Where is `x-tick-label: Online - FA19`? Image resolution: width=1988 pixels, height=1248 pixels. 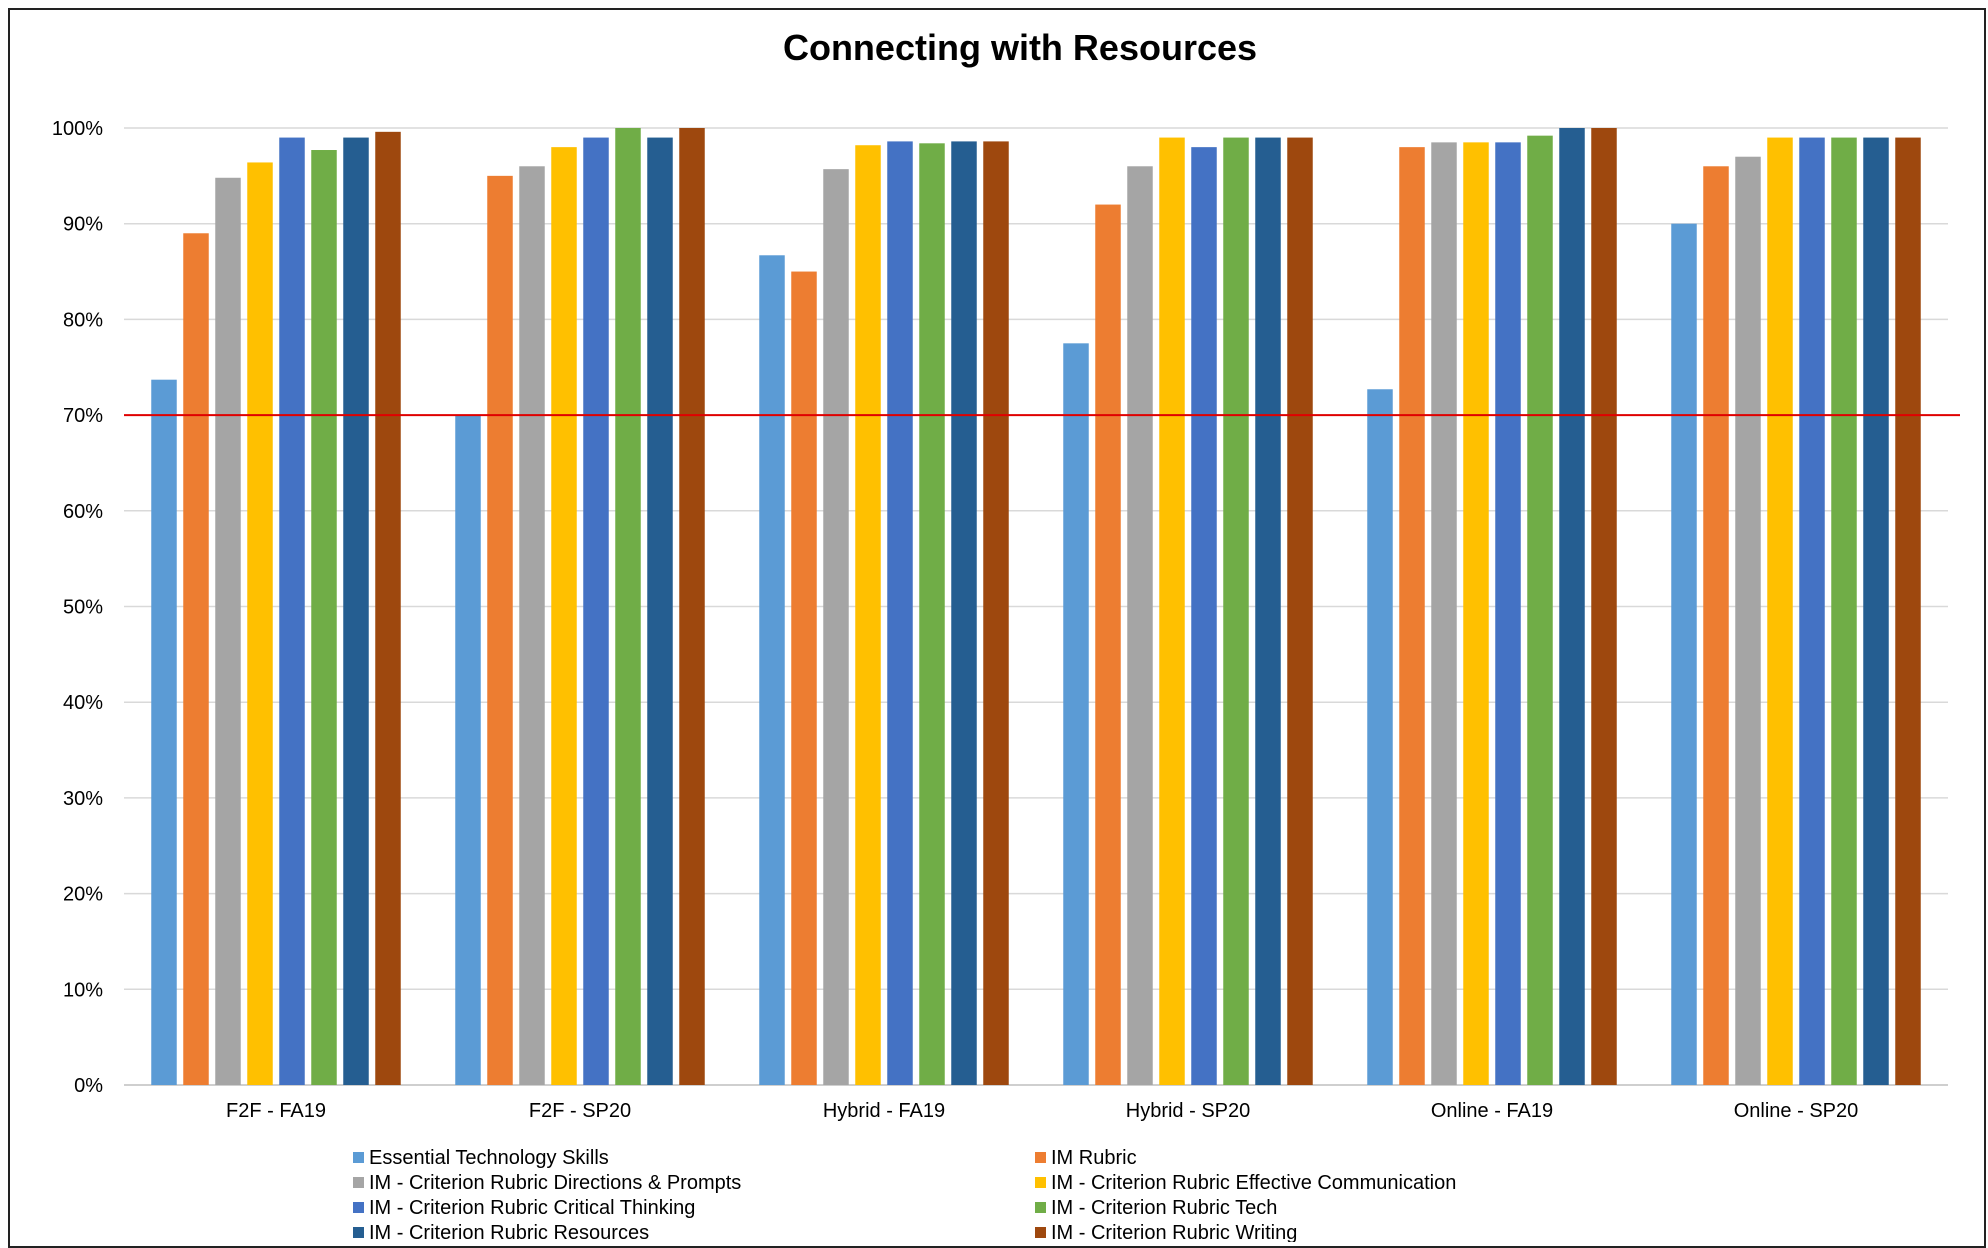 x-tick-label: Online - FA19 is located at coordinates (1492, 1111).